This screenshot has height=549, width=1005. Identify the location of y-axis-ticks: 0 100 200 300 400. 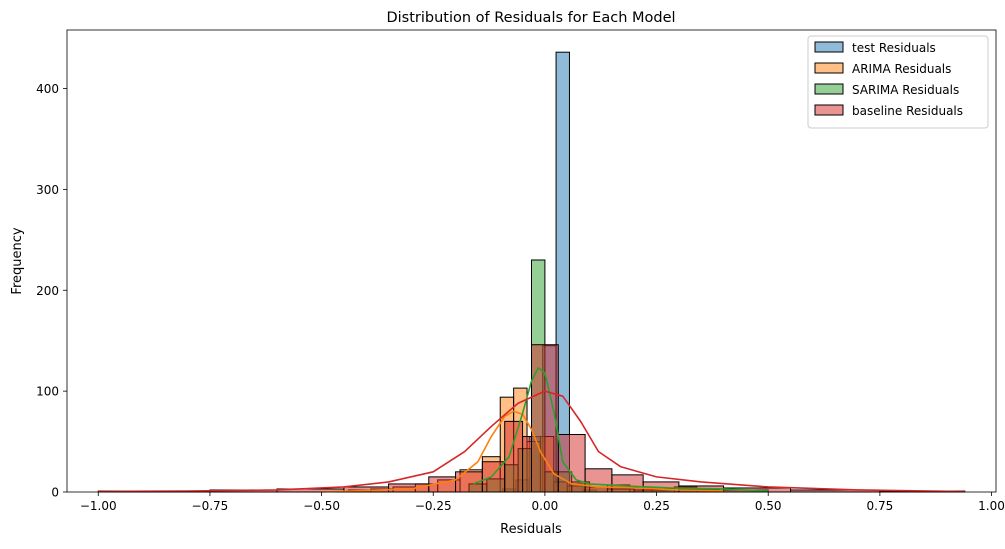
(51, 291).